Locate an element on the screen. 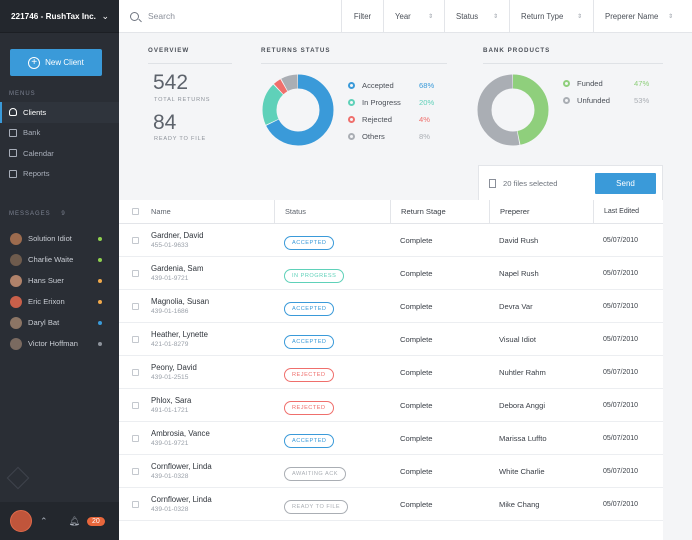 The height and width of the screenshot is (540, 692). page-gutter is located at coordinates (677, 370).